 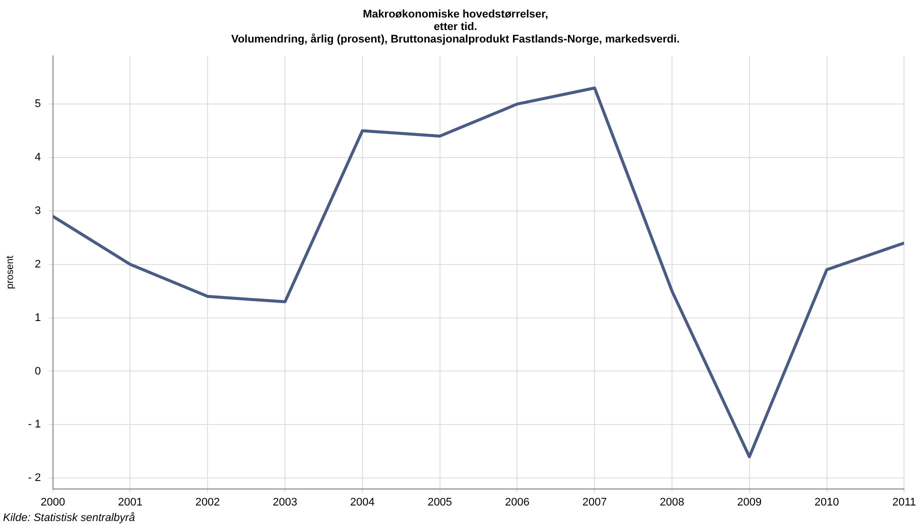 I want to click on x-tick-label: 2004, so click(x=362, y=502).